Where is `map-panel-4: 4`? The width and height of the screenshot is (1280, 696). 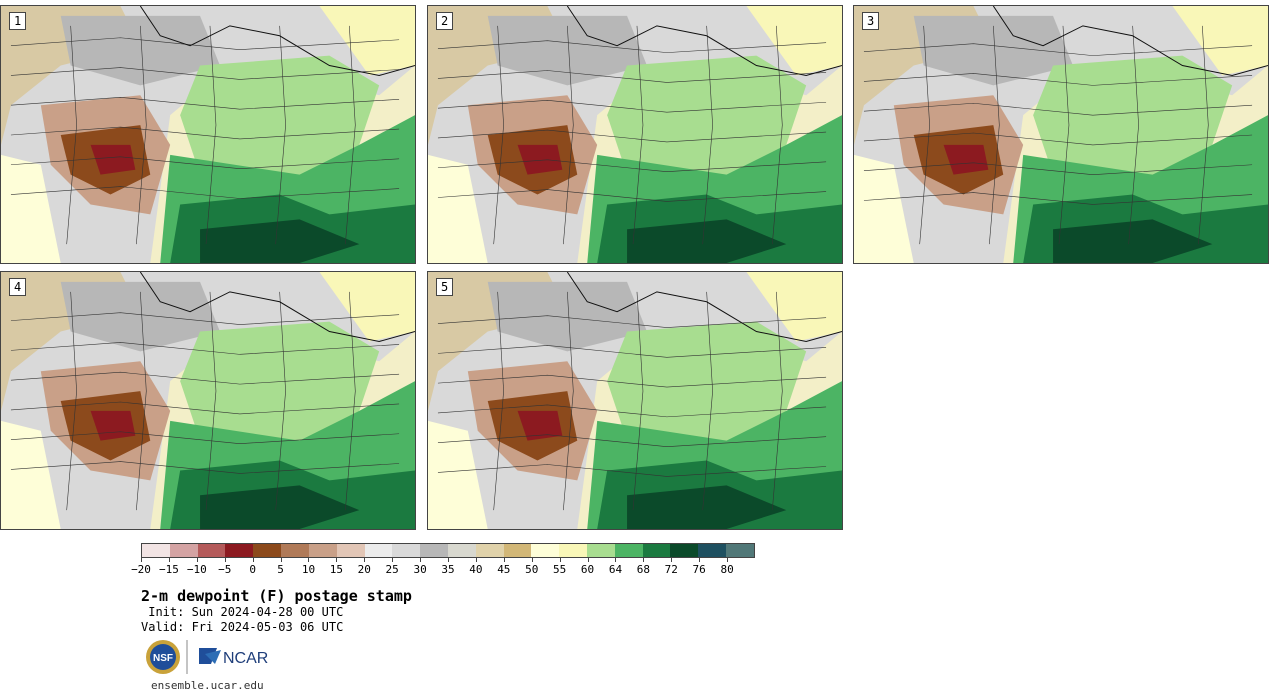
map-panel-4: 4 is located at coordinates (208, 400).